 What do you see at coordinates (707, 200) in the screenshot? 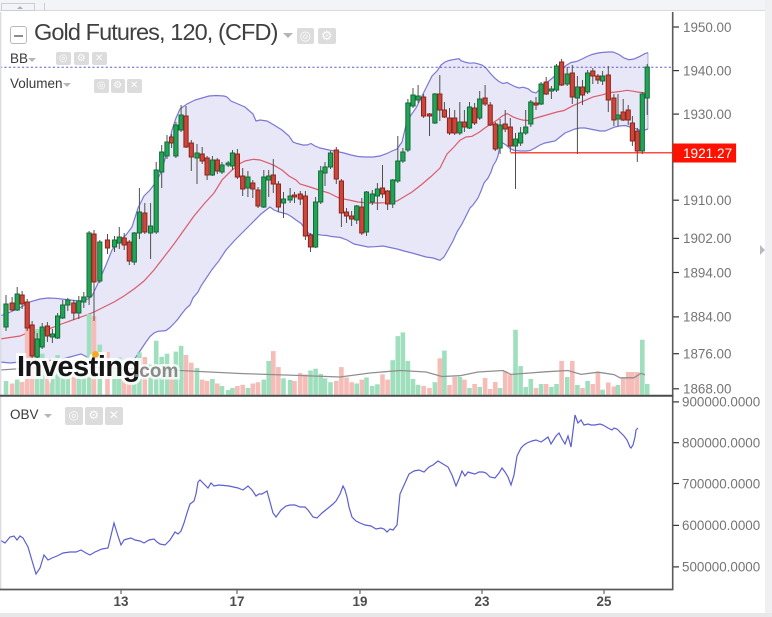
I see `svg-text: 1910.00` at bounding box center [707, 200].